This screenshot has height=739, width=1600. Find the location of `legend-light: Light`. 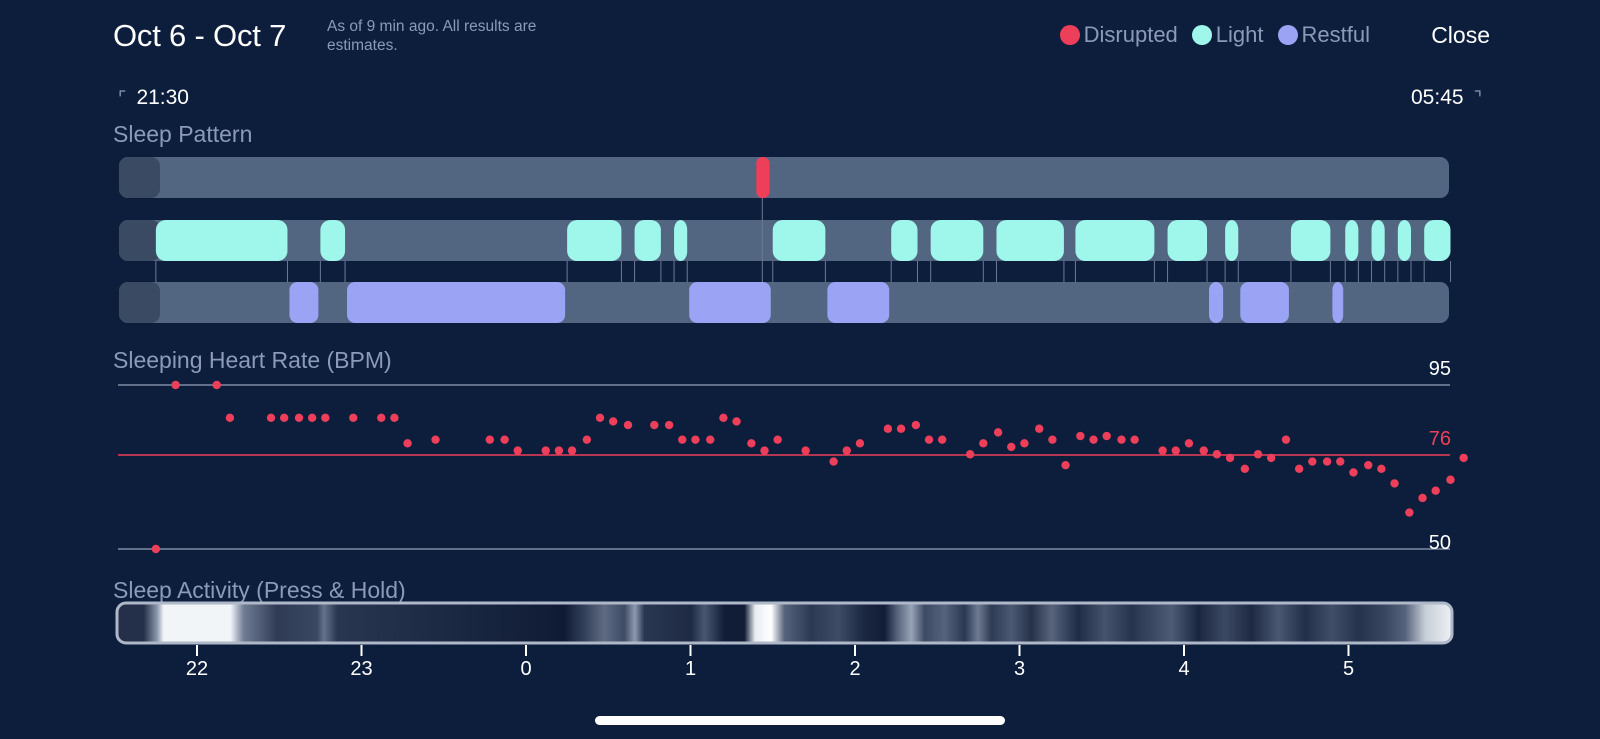

legend-light: Light is located at coordinates (1227, 35).